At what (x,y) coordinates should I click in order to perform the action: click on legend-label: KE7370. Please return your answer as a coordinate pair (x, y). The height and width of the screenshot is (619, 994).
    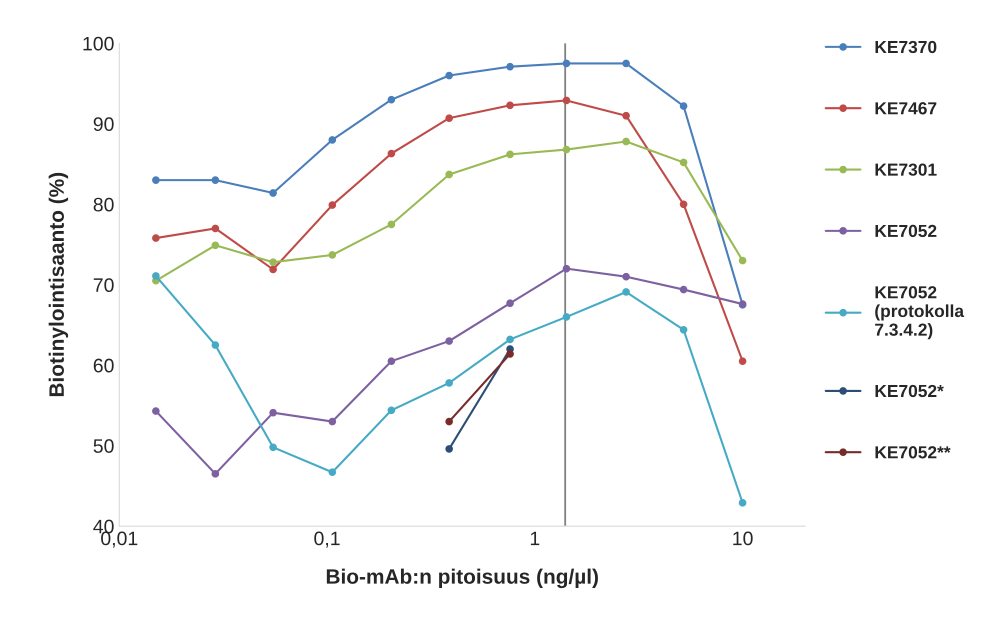
    Looking at the image, I should click on (906, 47).